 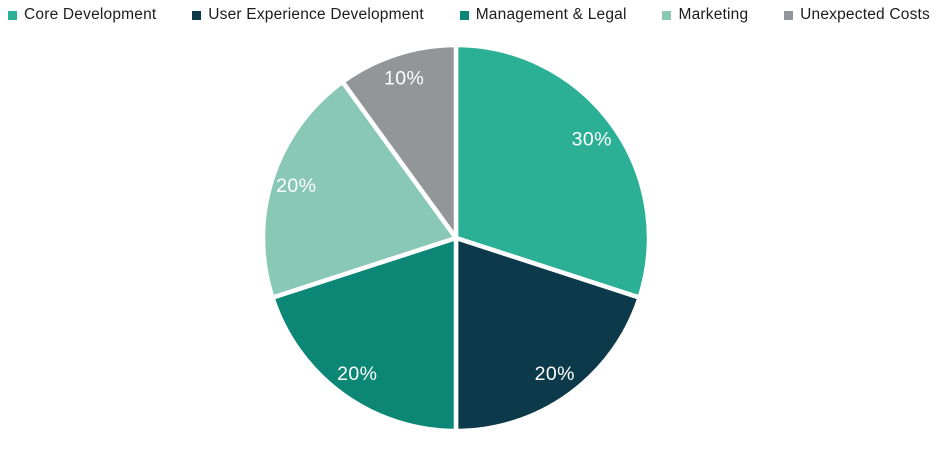 I want to click on legend-item-unexpected-costs: Unexpected Costs, so click(x=857, y=15).